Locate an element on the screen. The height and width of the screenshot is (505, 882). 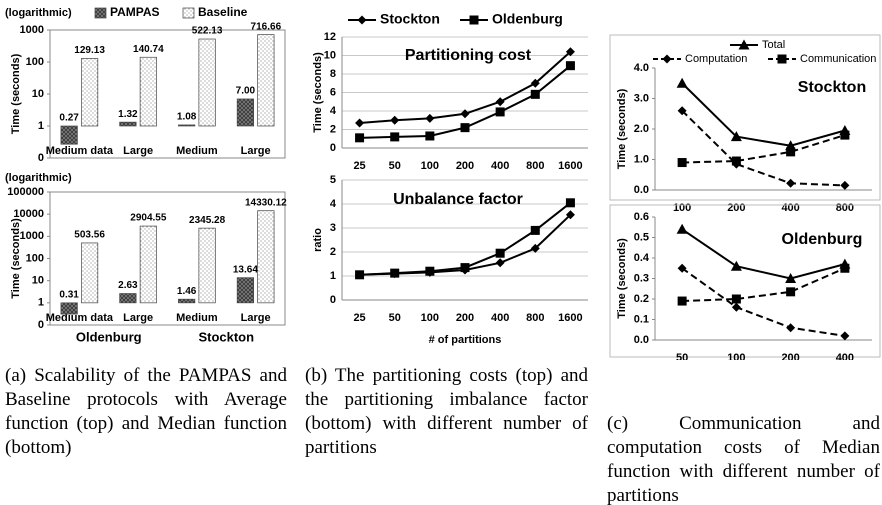
y-tick-label: 5 is located at coordinates (333, 180).